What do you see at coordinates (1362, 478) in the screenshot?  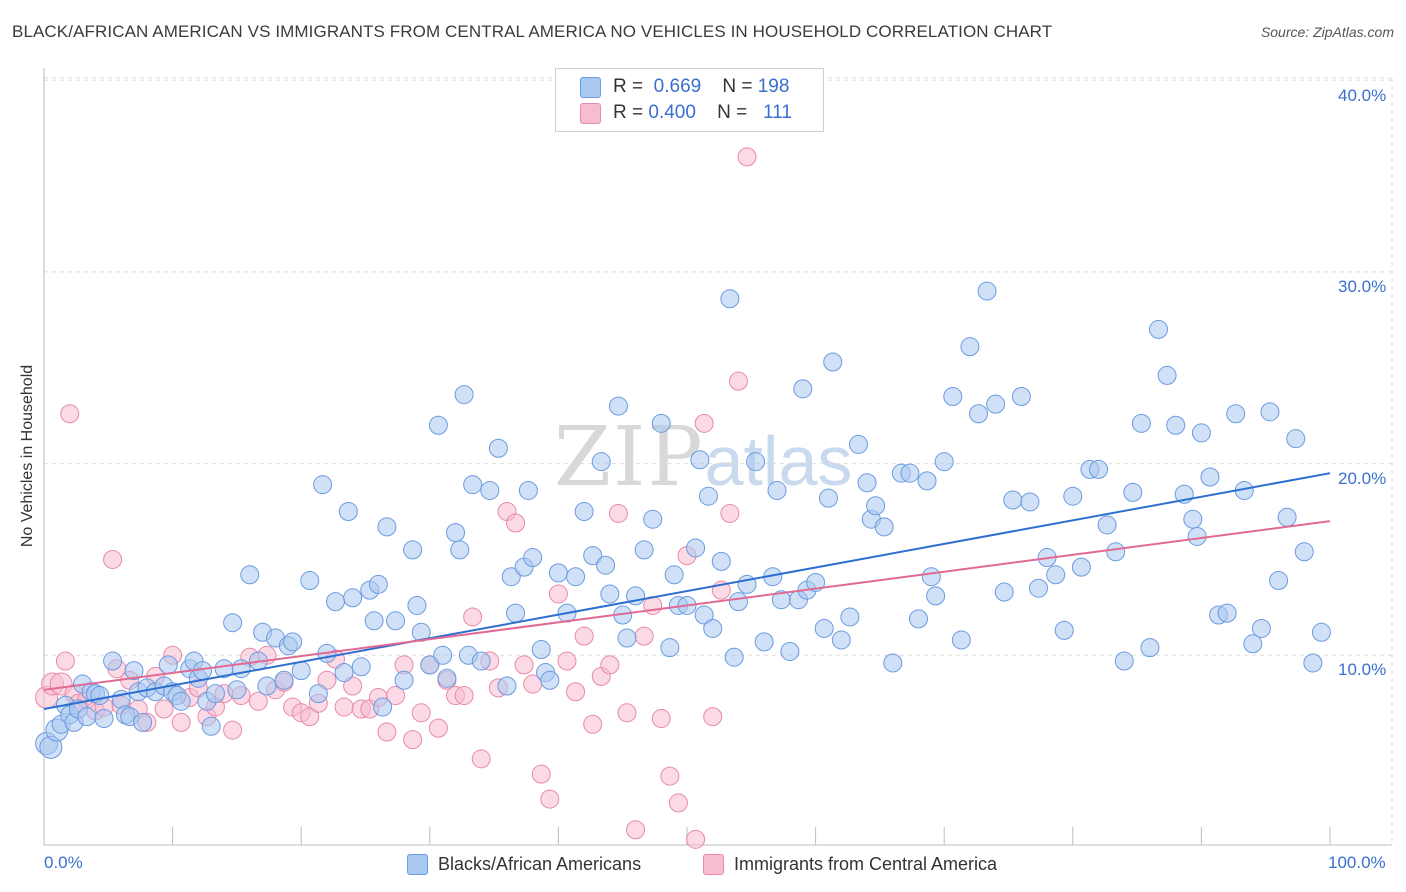 I see `y-tick-20: 20.0%` at bounding box center [1362, 478].